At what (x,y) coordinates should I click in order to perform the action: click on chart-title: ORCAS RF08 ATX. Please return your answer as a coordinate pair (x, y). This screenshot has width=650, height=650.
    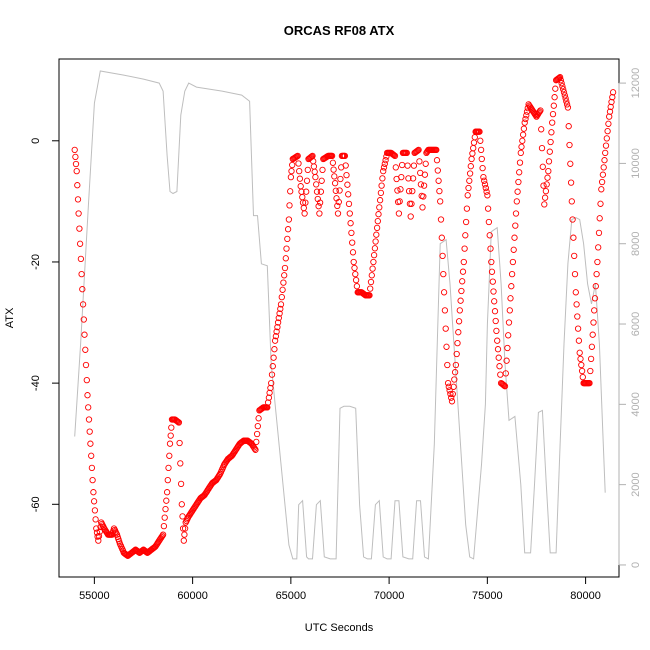
    Looking at the image, I should click on (339, 30).